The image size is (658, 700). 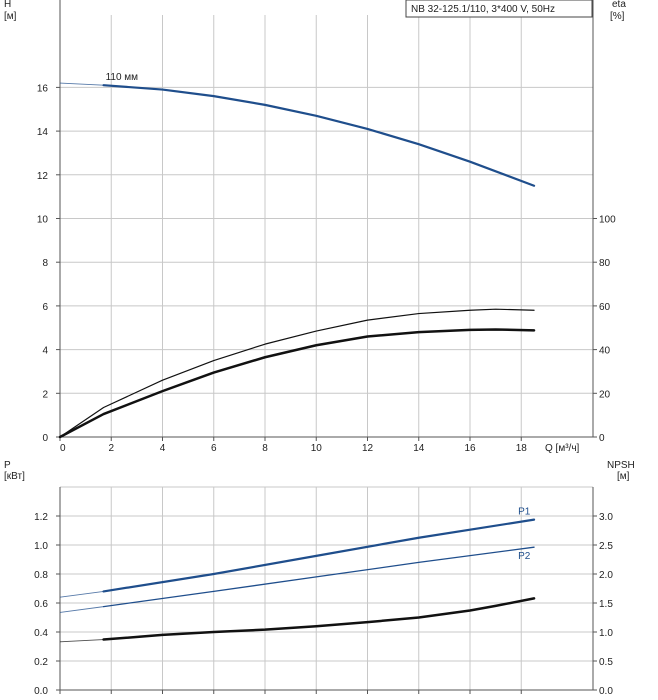 What do you see at coordinates (214, 448) in the screenshot?
I see `x-tick-label: 6` at bounding box center [214, 448].